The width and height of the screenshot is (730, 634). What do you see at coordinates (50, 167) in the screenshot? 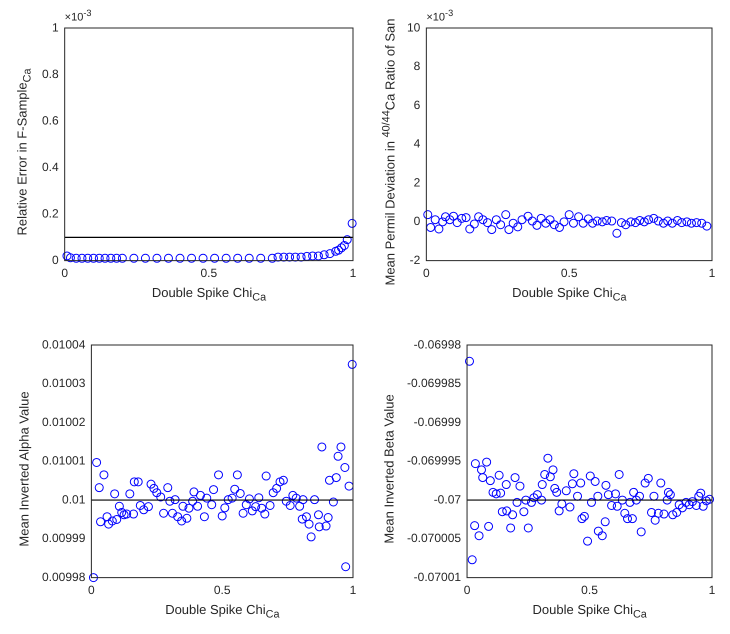
I see `y-tick-label: 0.4` at bounding box center [50, 167].